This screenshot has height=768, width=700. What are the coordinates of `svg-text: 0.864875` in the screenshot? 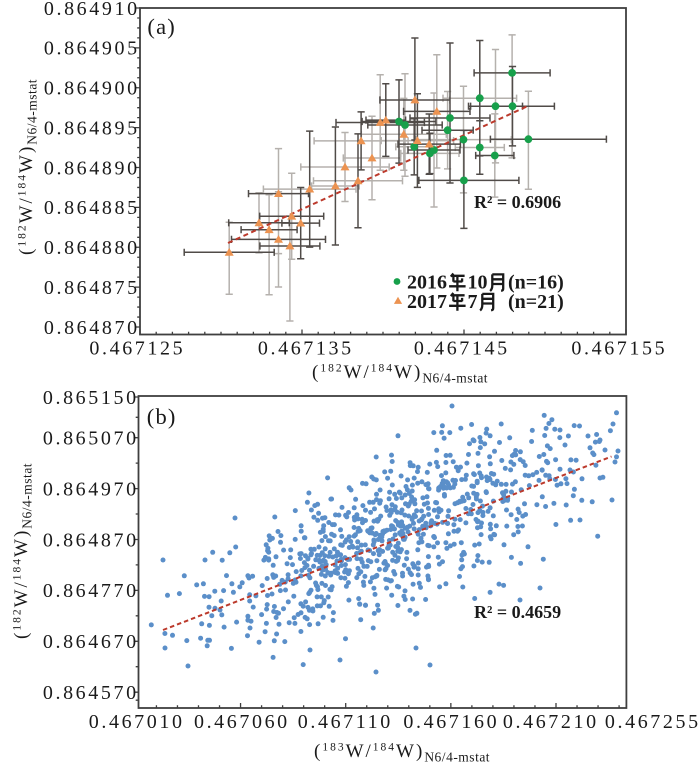 It's located at (92, 288).